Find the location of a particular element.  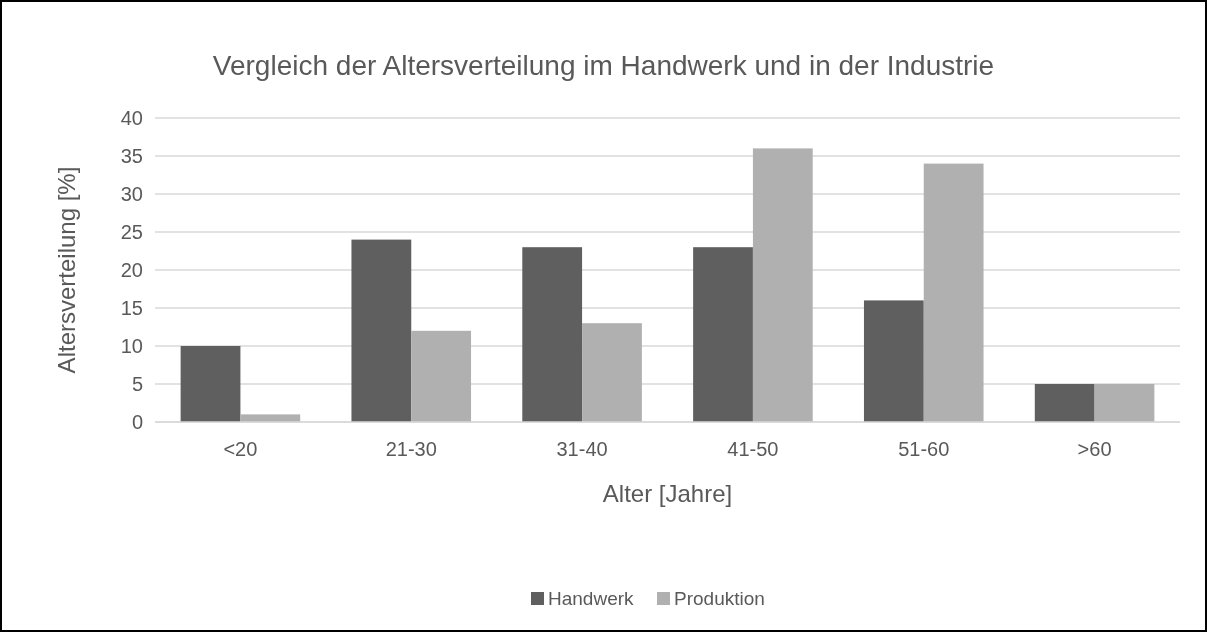

y-tick-label: 35 is located at coordinates (131, 156).